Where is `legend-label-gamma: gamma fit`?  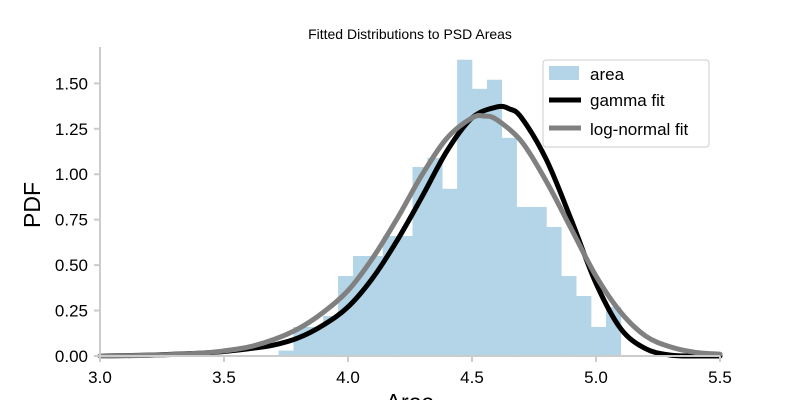
legend-label-gamma: gamma fit is located at coordinates (627, 100).